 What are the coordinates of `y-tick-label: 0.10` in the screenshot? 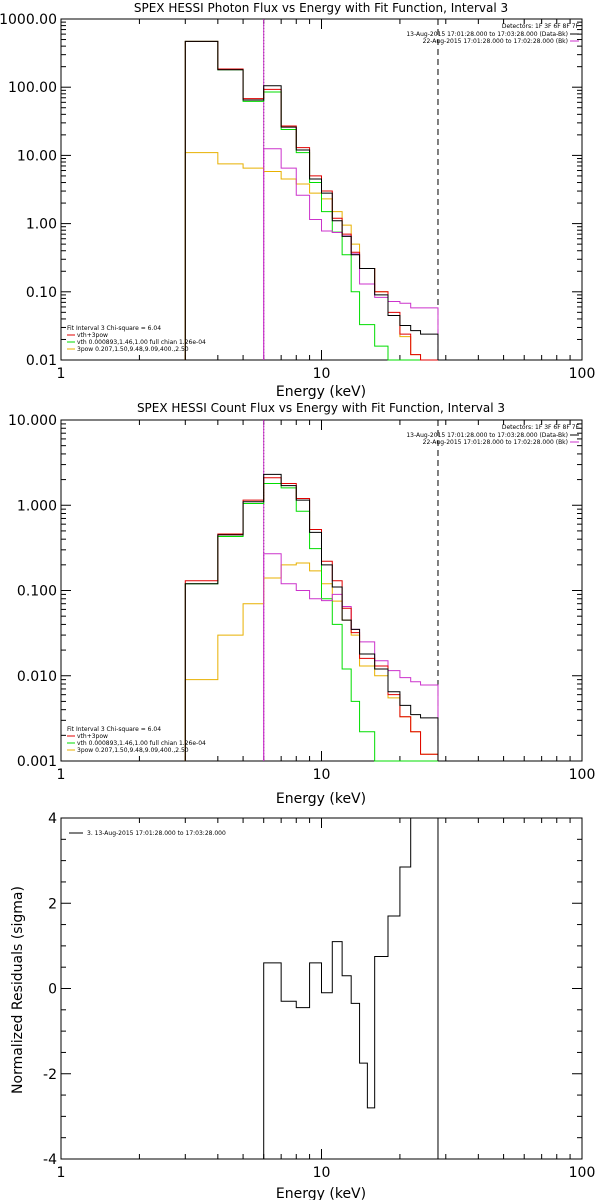 It's located at (41, 293).